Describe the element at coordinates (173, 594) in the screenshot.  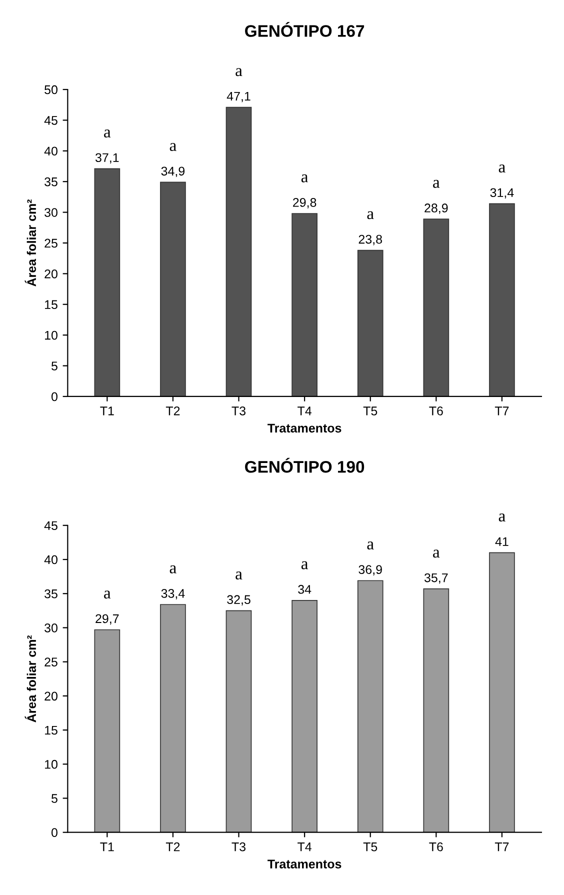
I see `data-label: 33,4` at that location.